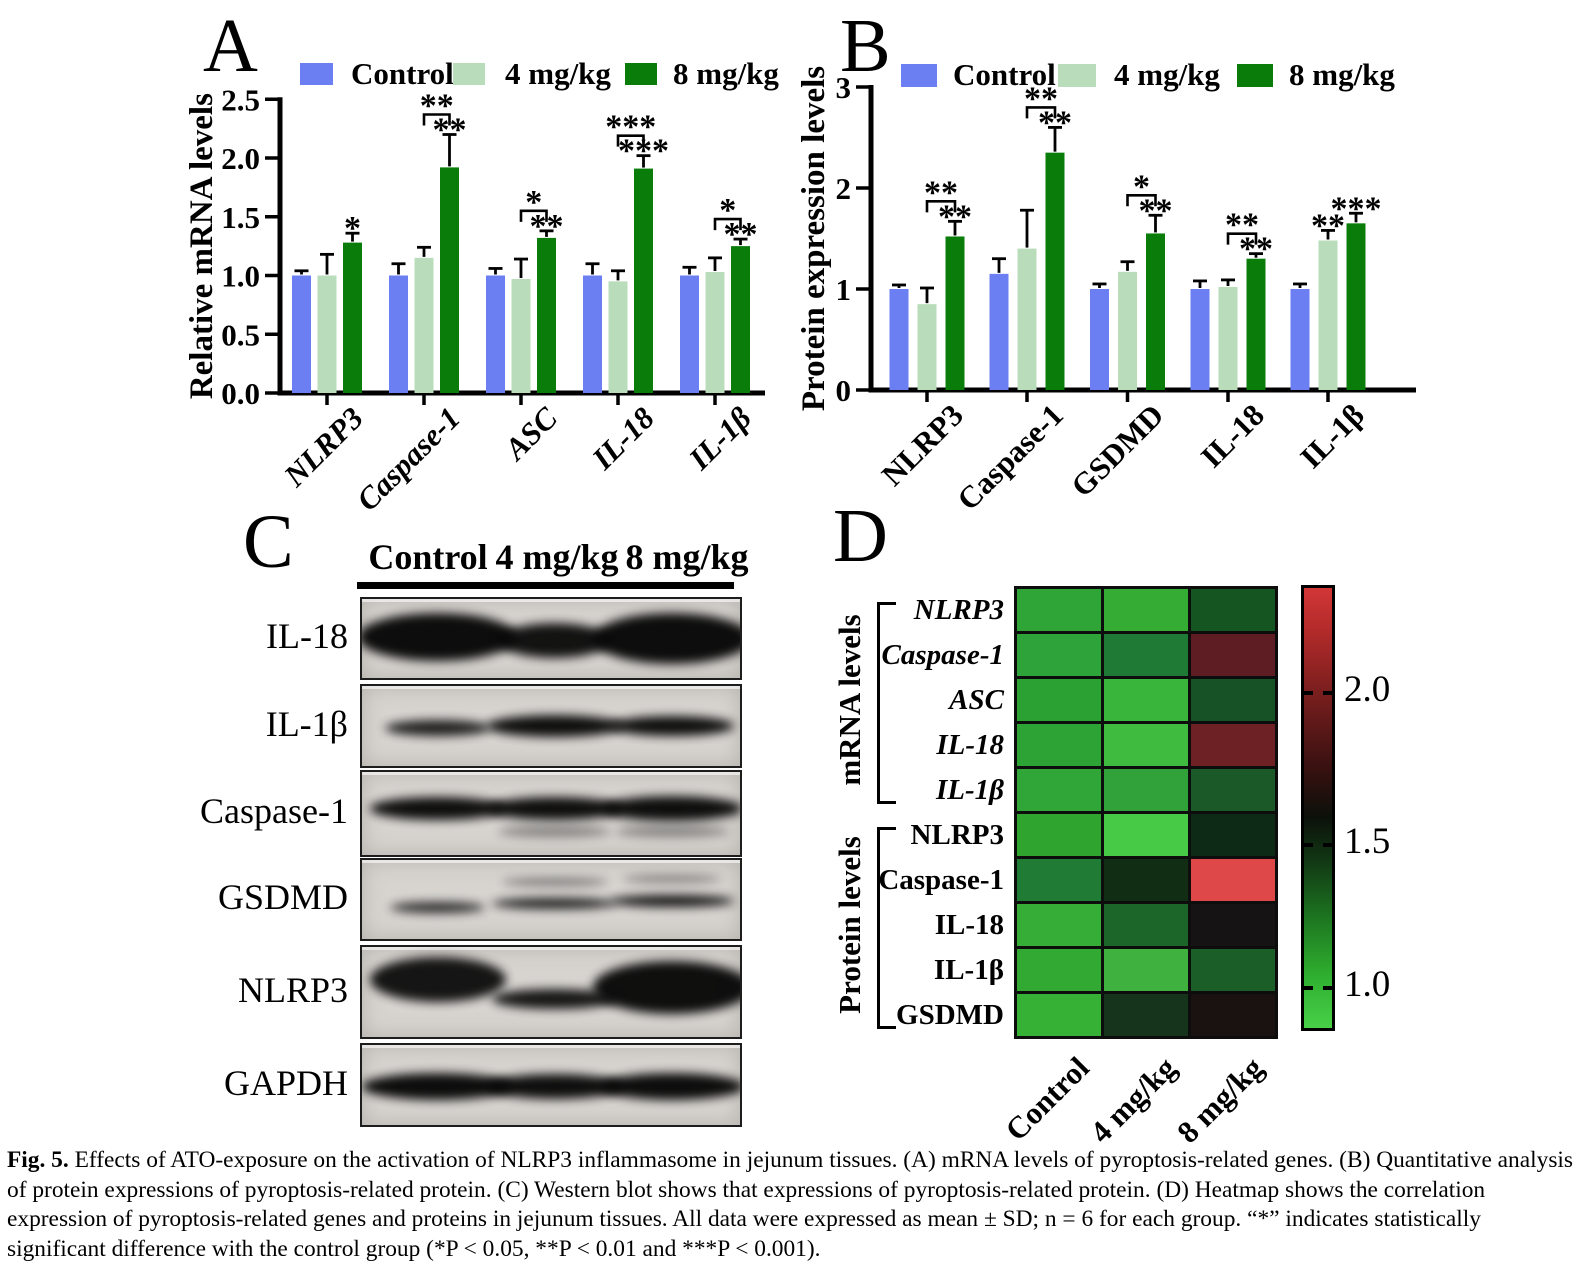 This screenshot has width=1592, height=1286. What do you see at coordinates (969, 925) in the screenshot?
I see `hm-row-il18-protein: IL-18` at bounding box center [969, 925].